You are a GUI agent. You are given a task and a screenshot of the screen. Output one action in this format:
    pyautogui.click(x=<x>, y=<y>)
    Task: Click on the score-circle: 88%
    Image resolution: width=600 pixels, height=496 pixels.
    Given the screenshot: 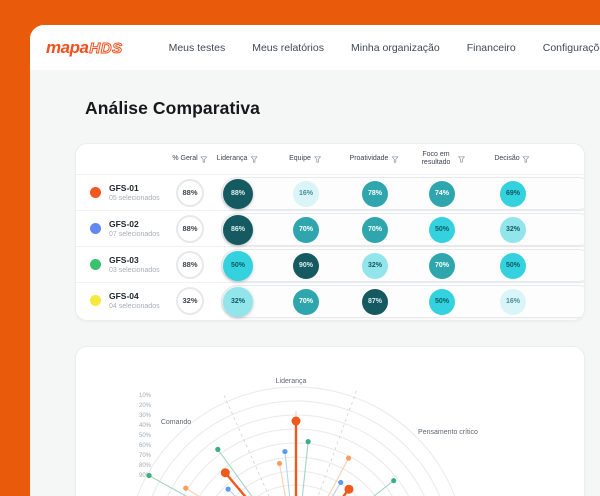 What is the action you would take?
    pyautogui.click(x=238, y=193)
    